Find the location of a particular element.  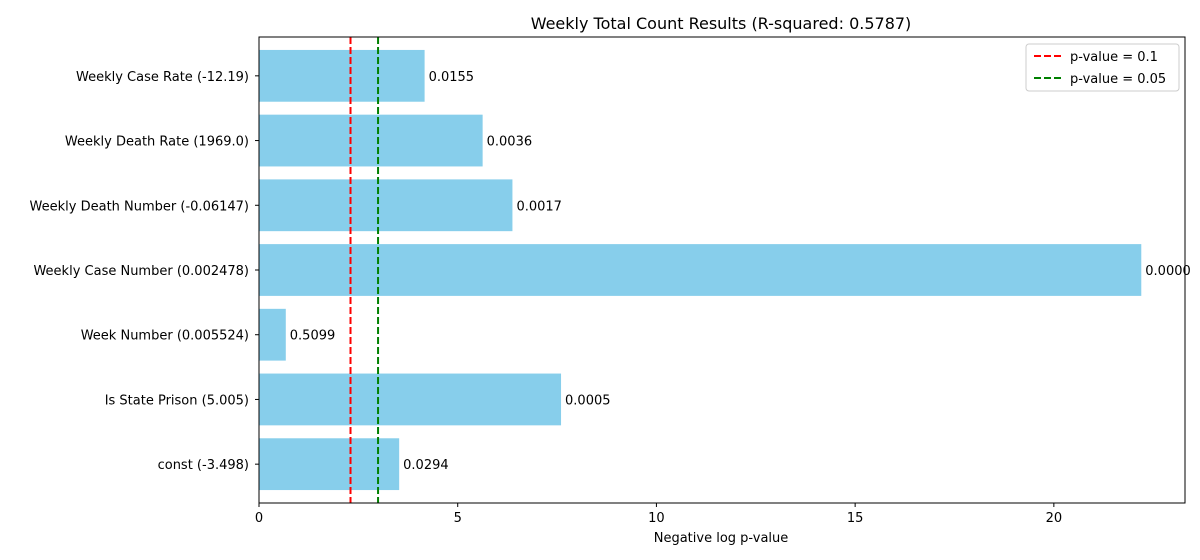

legend-box is located at coordinates (1102, 67).